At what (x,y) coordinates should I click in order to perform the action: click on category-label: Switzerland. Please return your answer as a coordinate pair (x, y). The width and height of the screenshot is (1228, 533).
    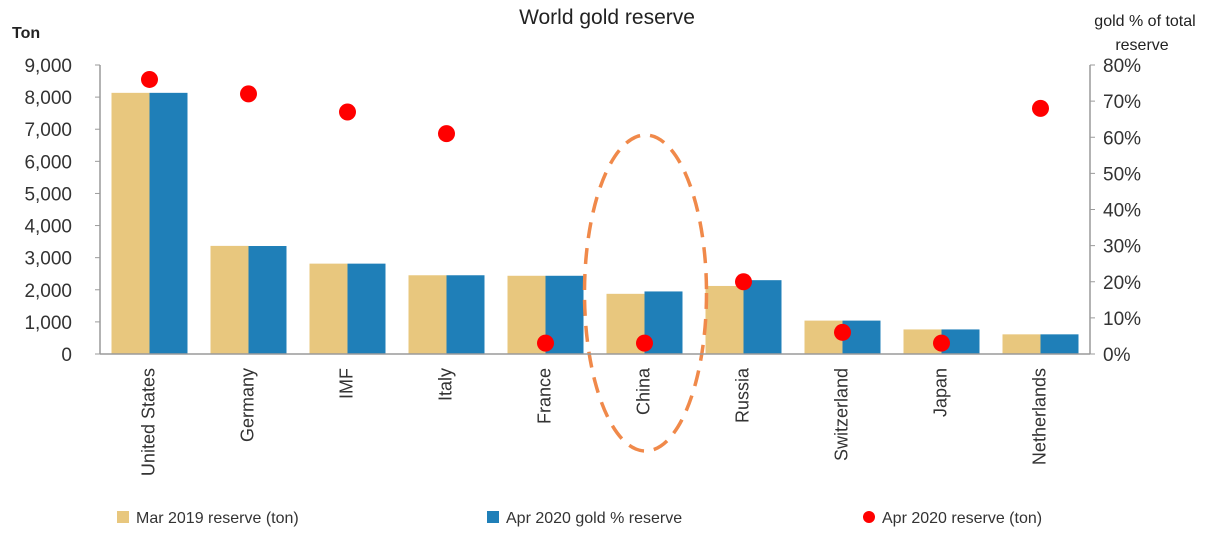
    Looking at the image, I should click on (842, 414).